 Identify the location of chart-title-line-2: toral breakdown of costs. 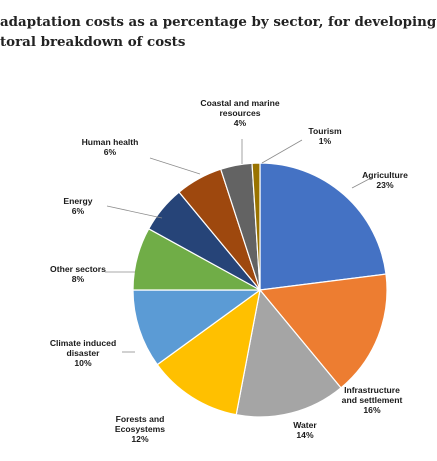
(93, 42).